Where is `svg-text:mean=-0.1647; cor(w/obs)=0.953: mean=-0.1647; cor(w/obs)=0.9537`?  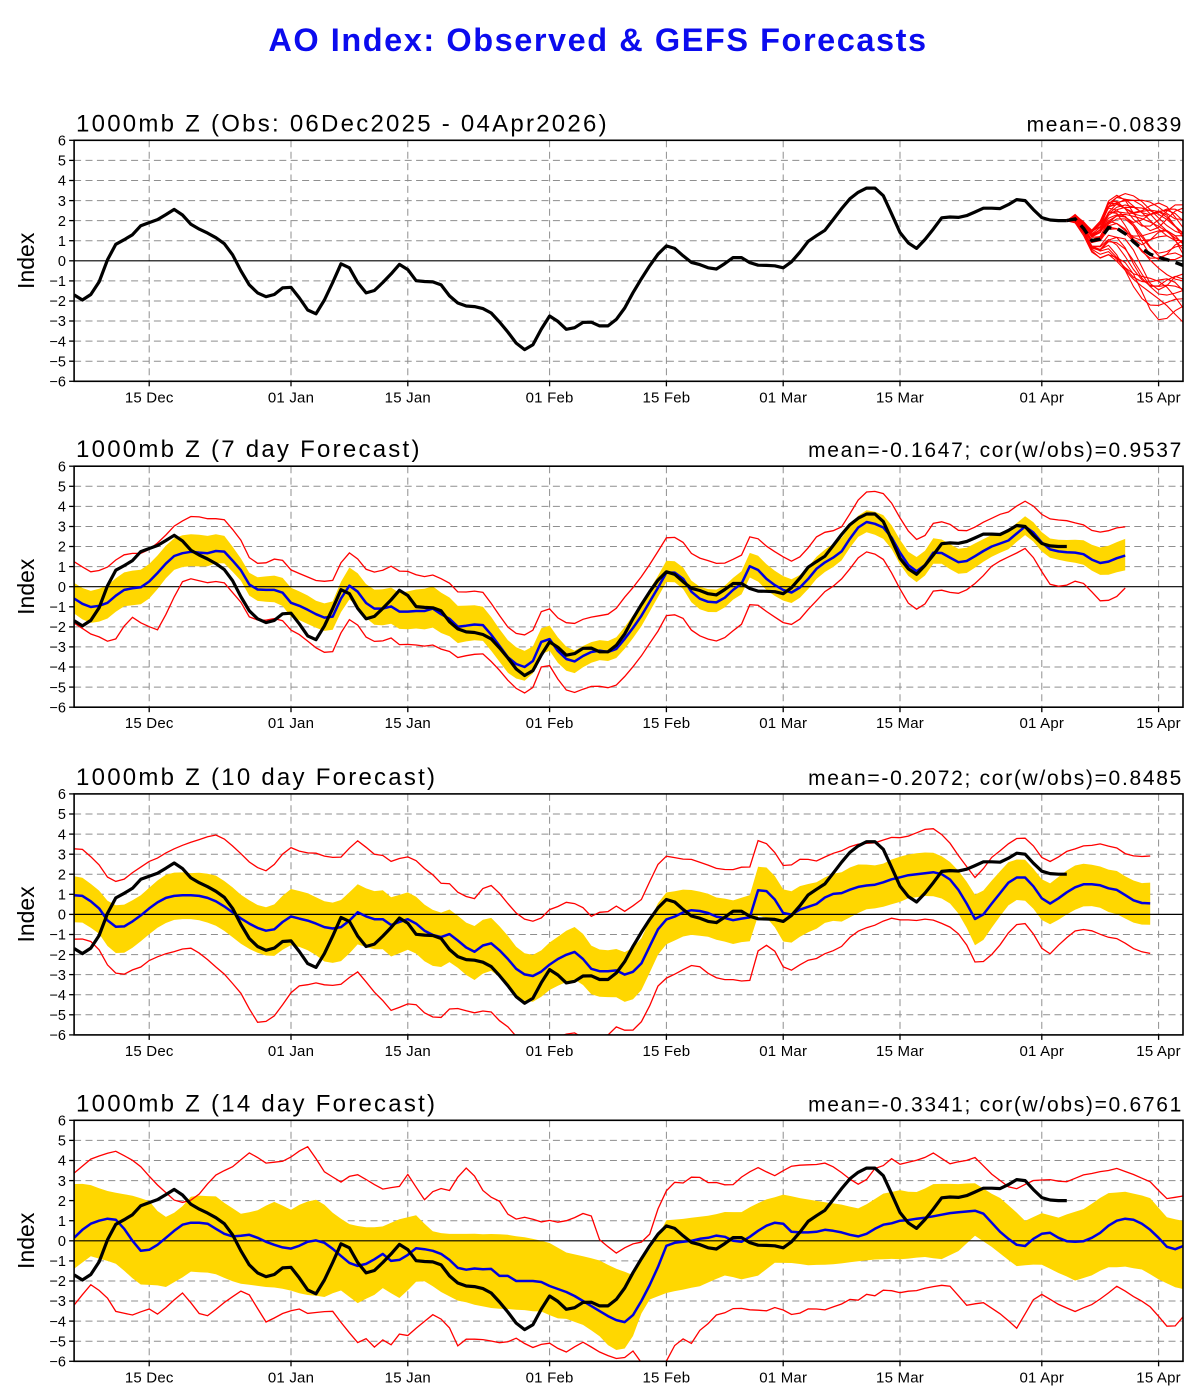
svg-text:mean=-0.1647; cor(w/obs)=0.953: mean=-0.1647; cor(w/obs)=0.9537 is located at coordinates (995, 450).